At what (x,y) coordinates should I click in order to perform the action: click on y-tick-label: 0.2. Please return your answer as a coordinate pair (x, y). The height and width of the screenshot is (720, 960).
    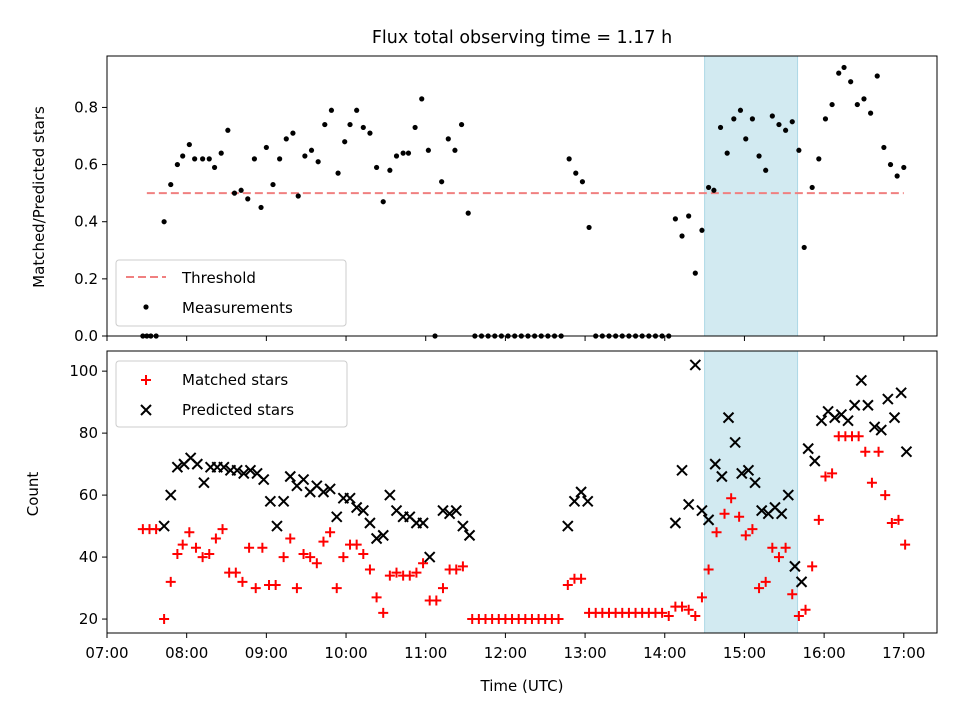
    Looking at the image, I should click on (86, 279).